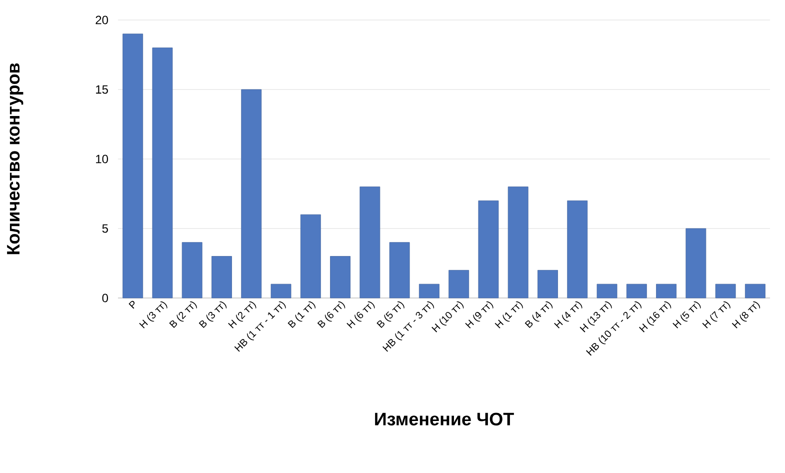 The image size is (785, 473). What do you see at coordinates (479, 314) in the screenshot?
I see `x-tick-label: Н (9 тт)` at bounding box center [479, 314].